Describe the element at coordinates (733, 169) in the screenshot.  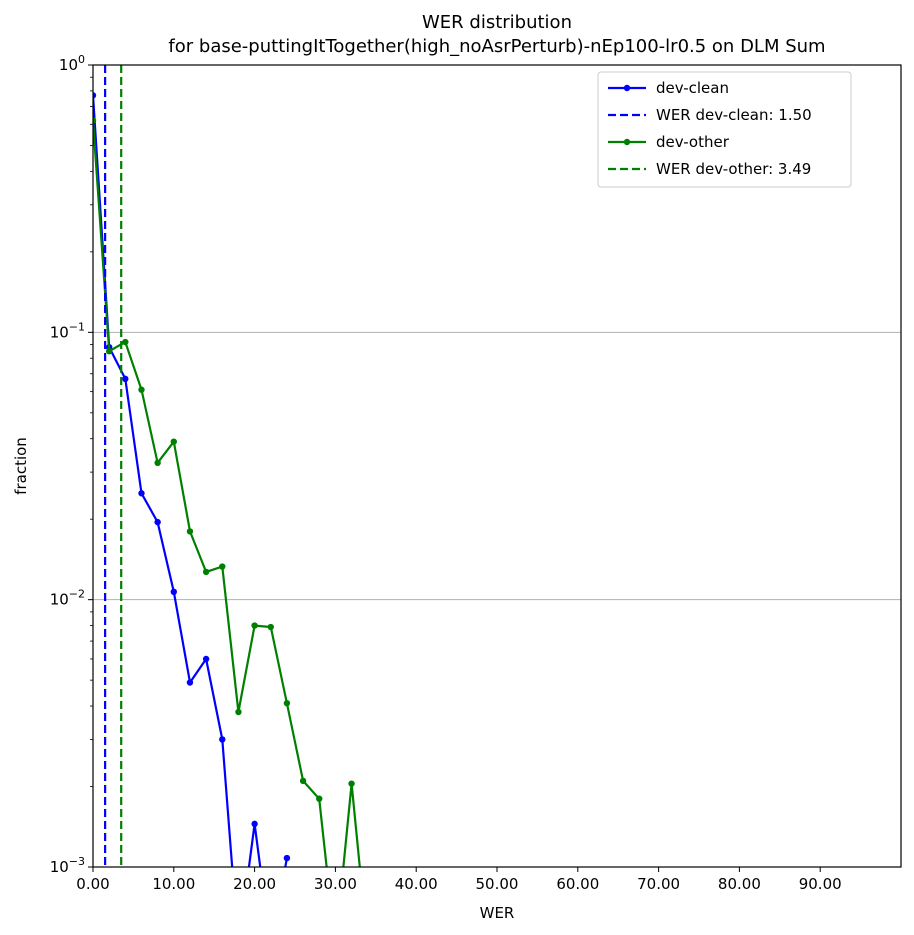
I see `legend-label: WER dev-other: 3.49` at that location.